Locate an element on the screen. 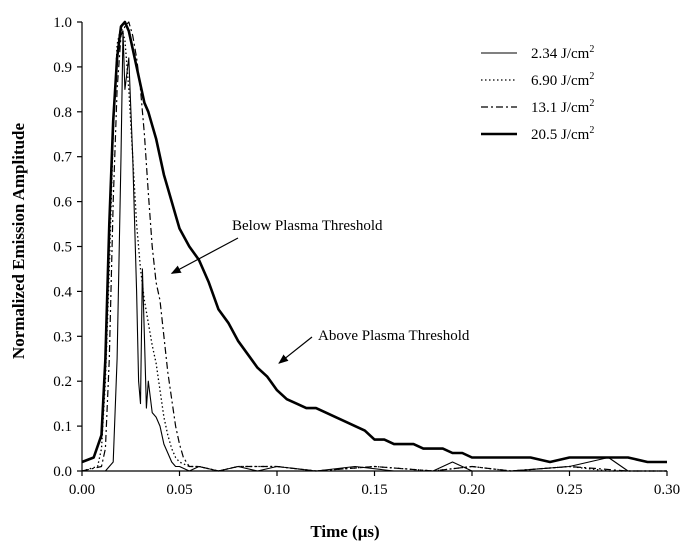  y-axis-title: Normalized Emission Amplitude is located at coordinates (18, 240).